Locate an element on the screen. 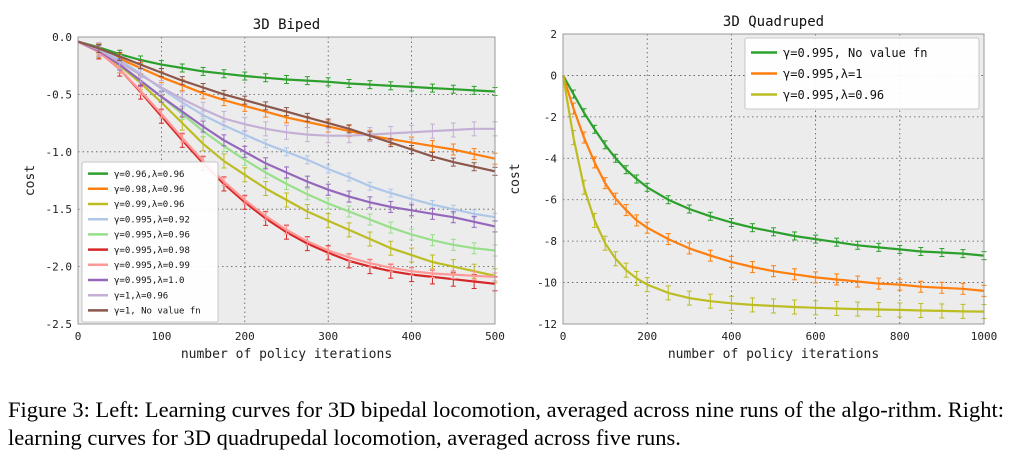 The height and width of the screenshot is (470, 1020). y-tick-label: -12 is located at coordinates (547, 324).